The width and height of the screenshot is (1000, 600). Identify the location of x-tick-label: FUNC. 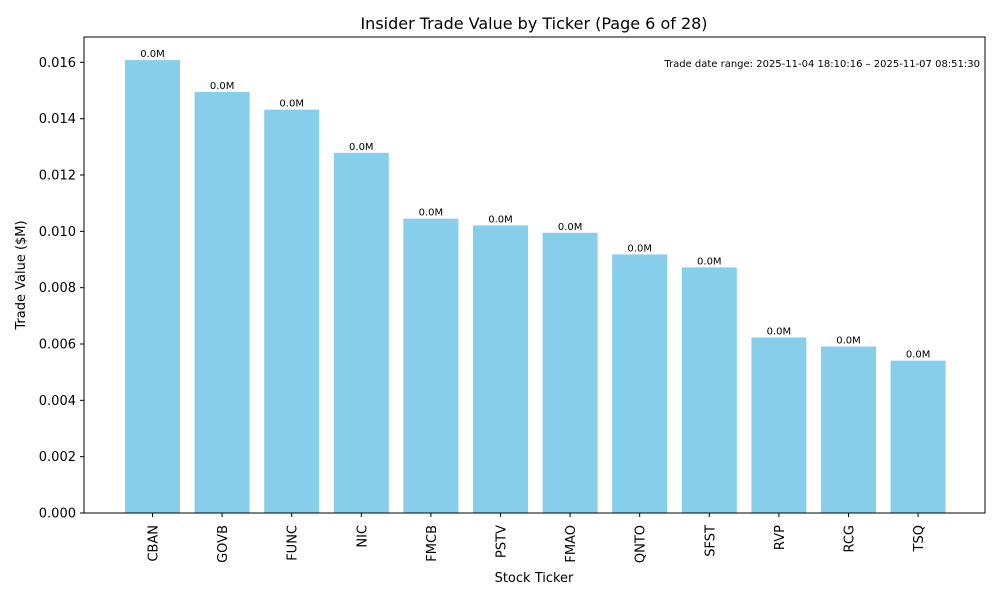
(293, 543).